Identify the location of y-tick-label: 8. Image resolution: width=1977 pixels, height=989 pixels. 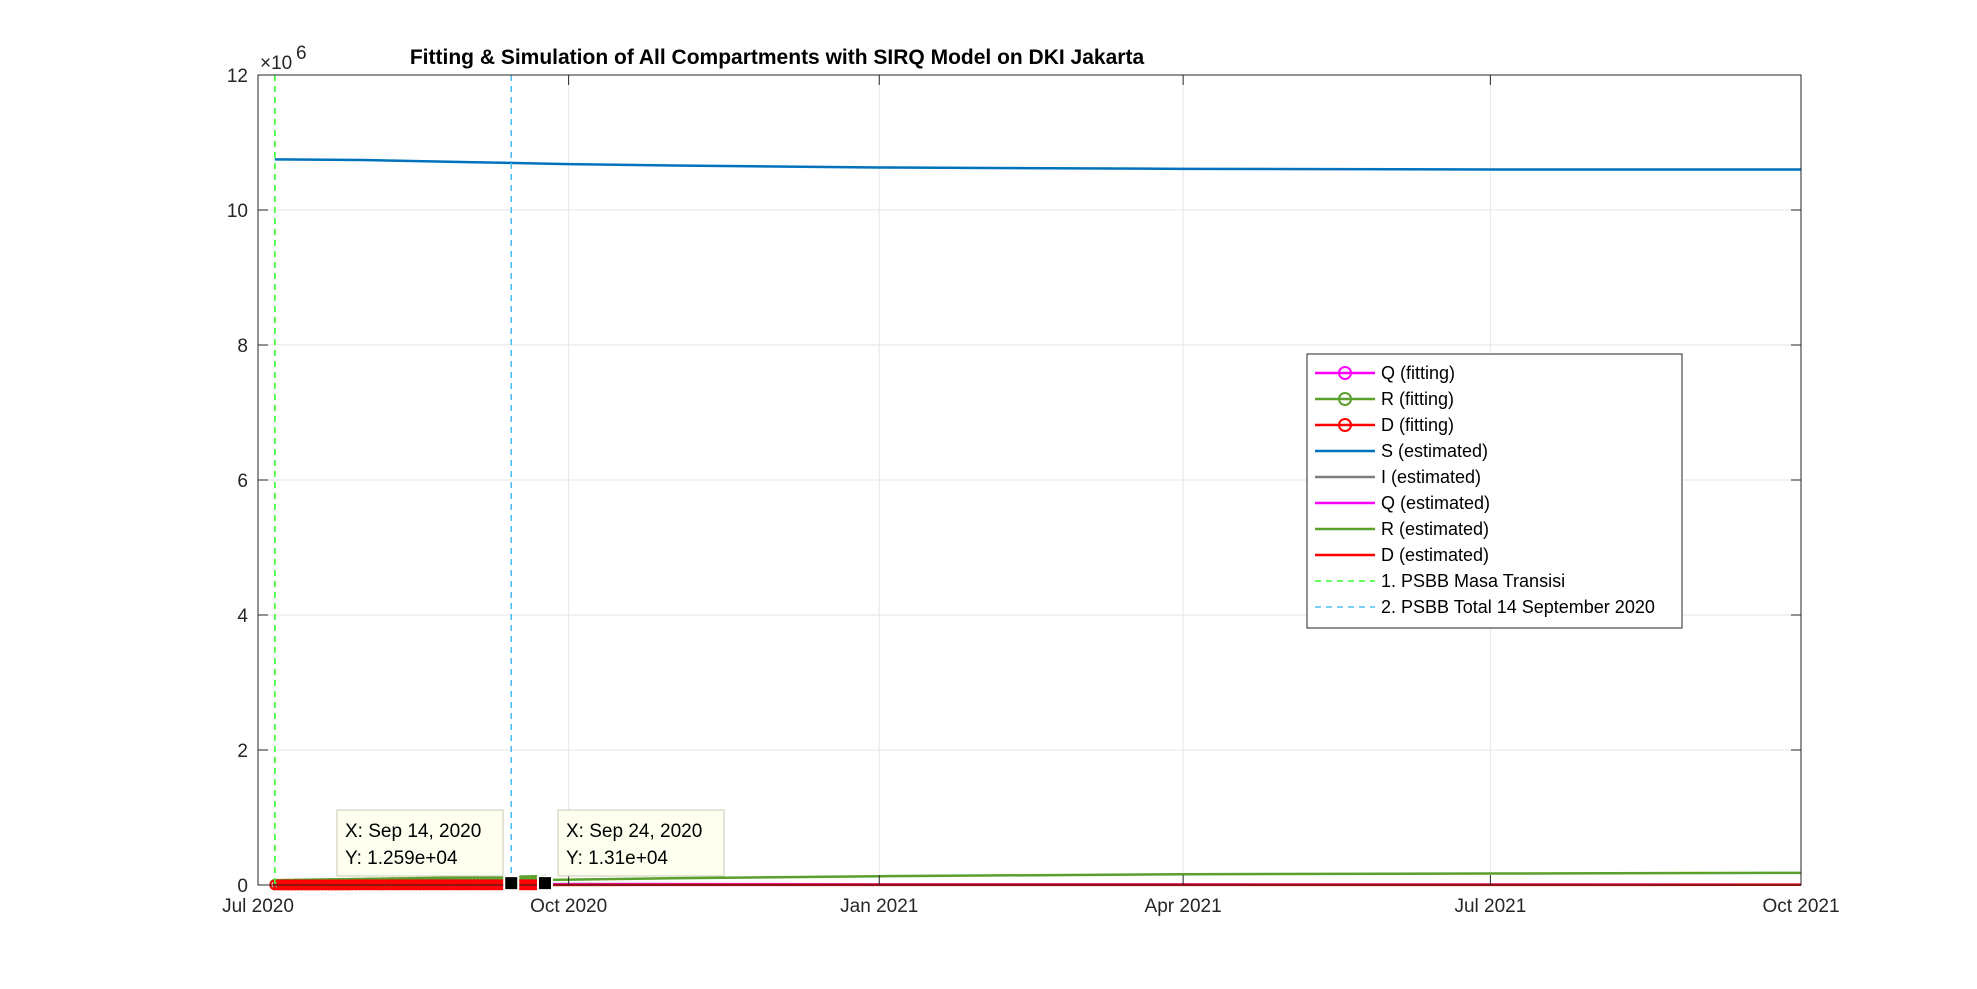
(242, 346).